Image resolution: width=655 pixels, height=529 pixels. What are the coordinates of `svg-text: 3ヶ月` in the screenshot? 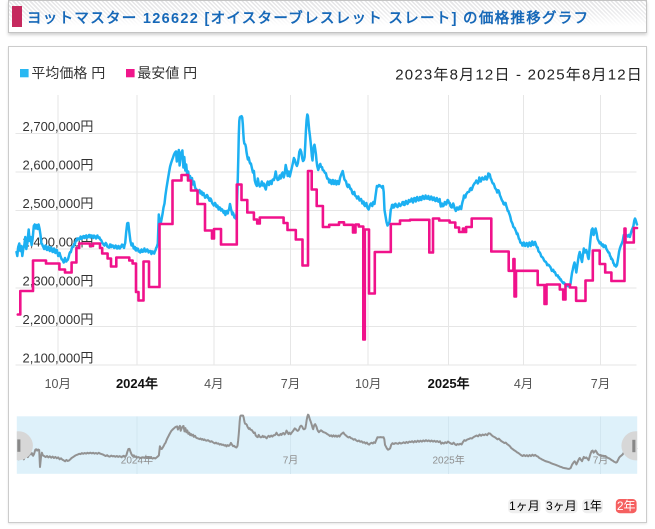 It's located at (561, 506).